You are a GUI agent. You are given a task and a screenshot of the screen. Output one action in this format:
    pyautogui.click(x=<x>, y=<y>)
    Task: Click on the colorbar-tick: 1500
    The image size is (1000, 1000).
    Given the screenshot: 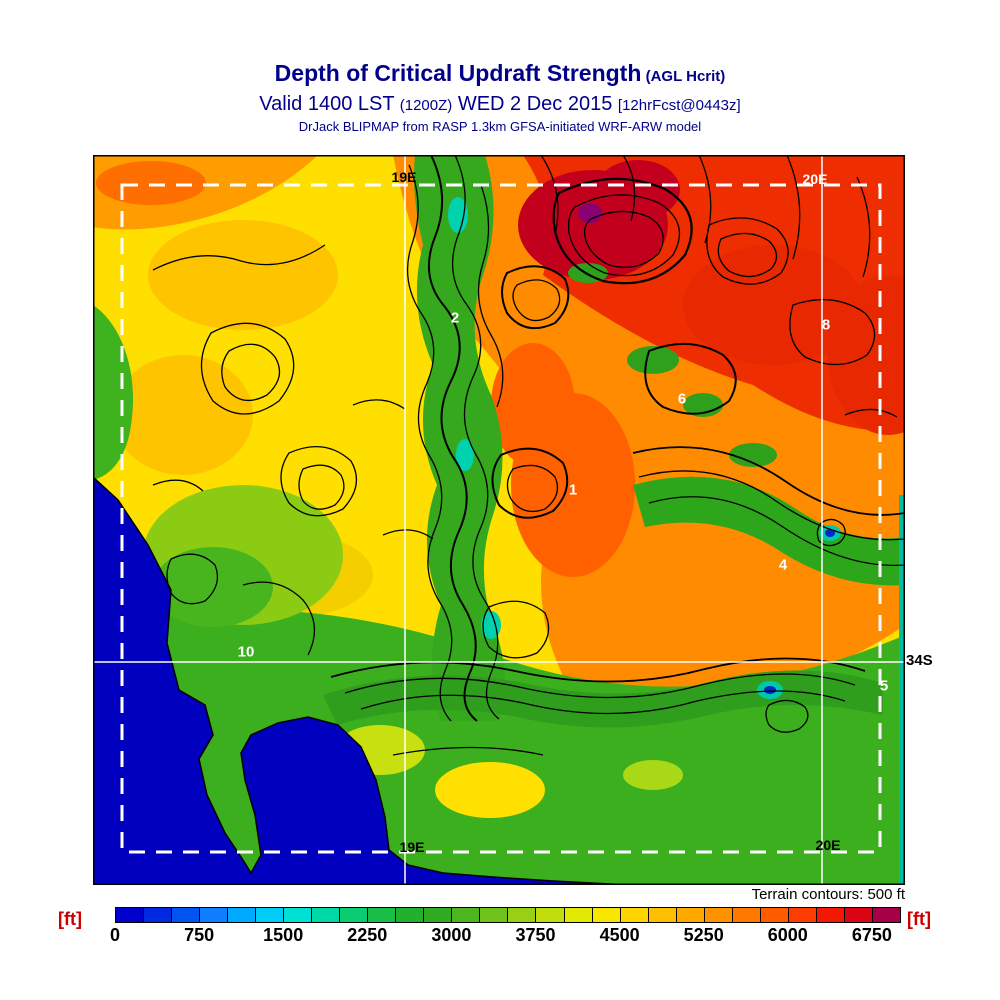 What is the action you would take?
    pyautogui.click(x=283, y=935)
    